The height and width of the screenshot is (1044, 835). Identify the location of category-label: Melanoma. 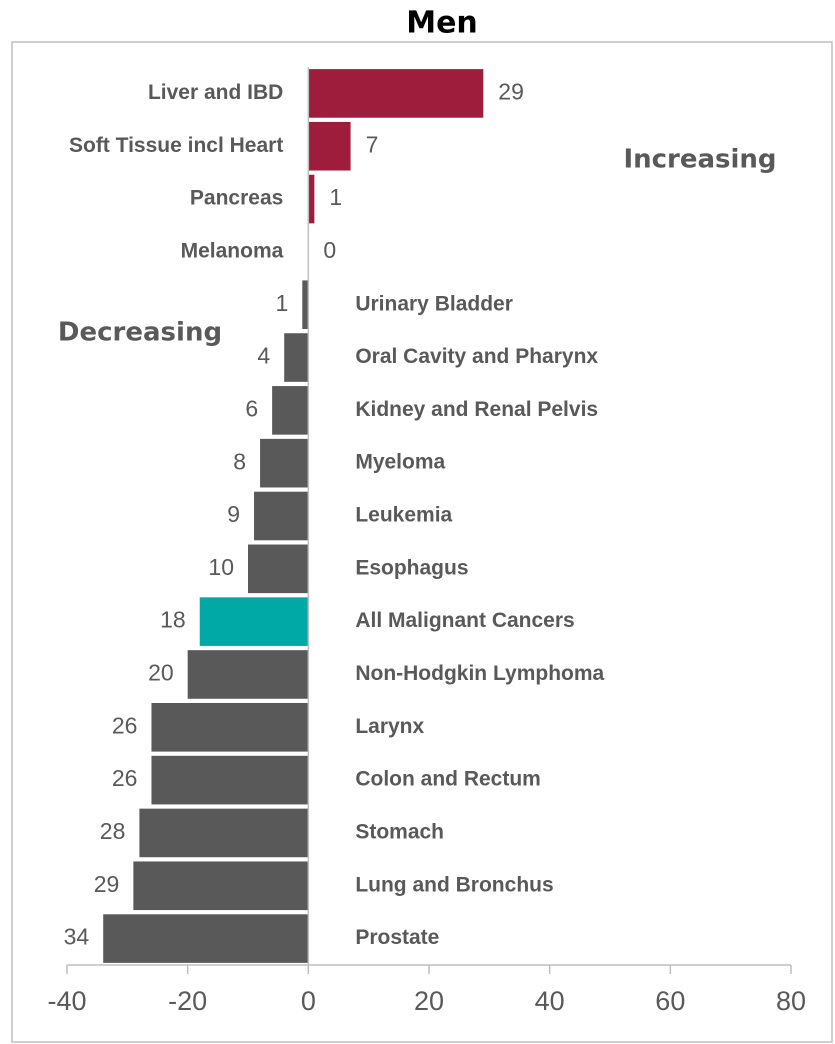
(232, 250).